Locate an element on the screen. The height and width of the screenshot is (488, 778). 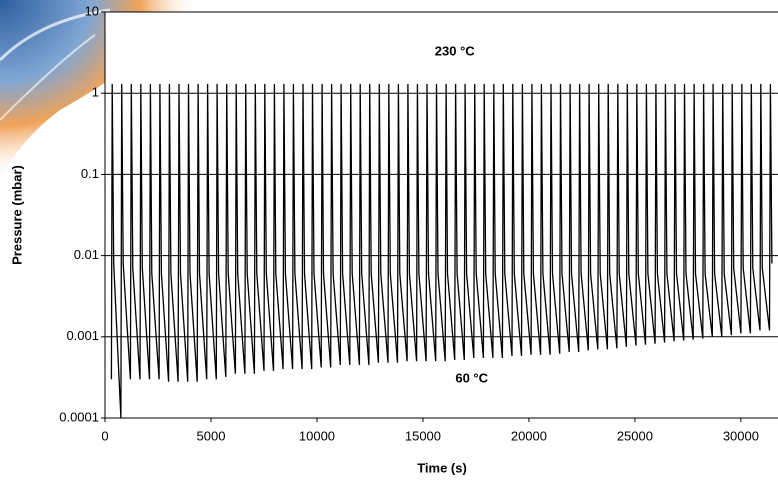
y-tick-label: 0.1 is located at coordinates (90, 173).